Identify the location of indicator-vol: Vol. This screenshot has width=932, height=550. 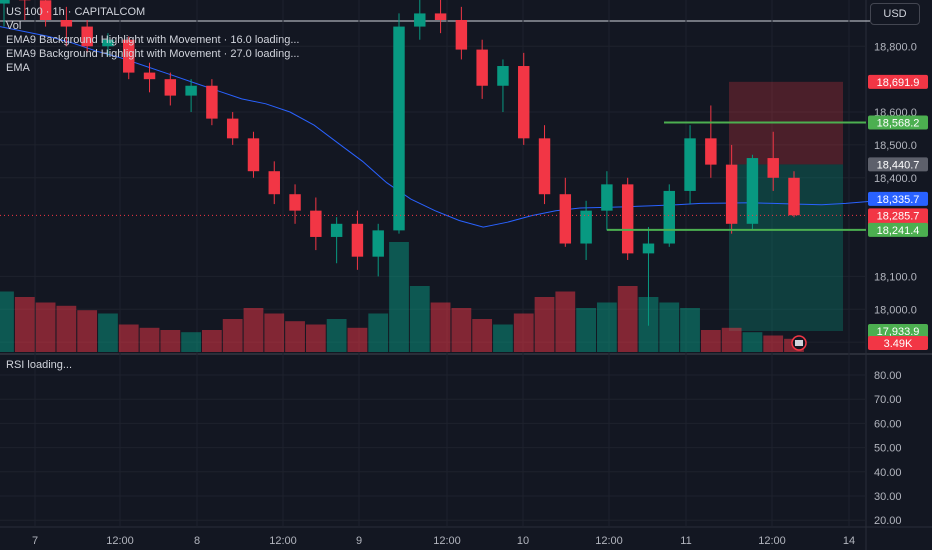
(14, 26).